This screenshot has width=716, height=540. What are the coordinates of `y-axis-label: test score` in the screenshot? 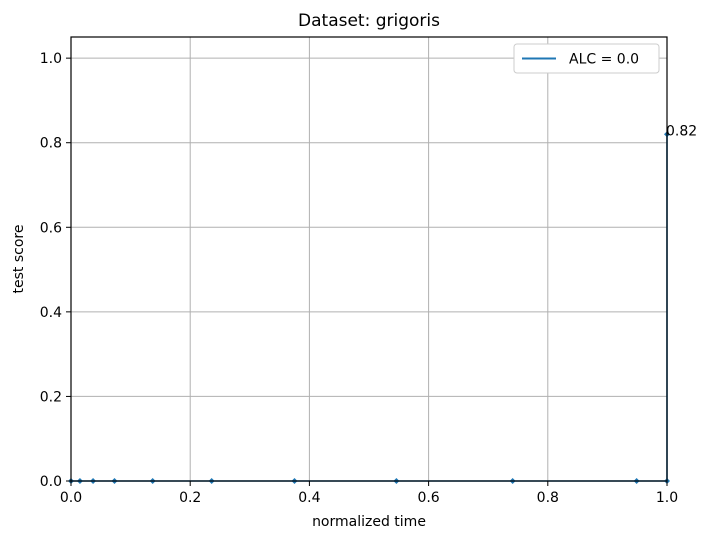 It's located at (19, 259).